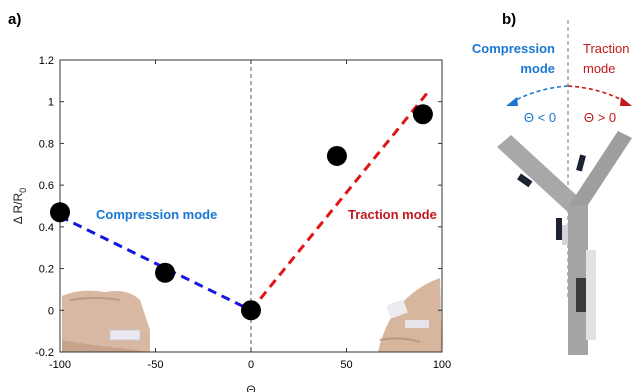 This screenshot has height=392, width=636. What do you see at coordinates (442, 365) in the screenshot?
I see `x-tick-label: 100` at bounding box center [442, 365].